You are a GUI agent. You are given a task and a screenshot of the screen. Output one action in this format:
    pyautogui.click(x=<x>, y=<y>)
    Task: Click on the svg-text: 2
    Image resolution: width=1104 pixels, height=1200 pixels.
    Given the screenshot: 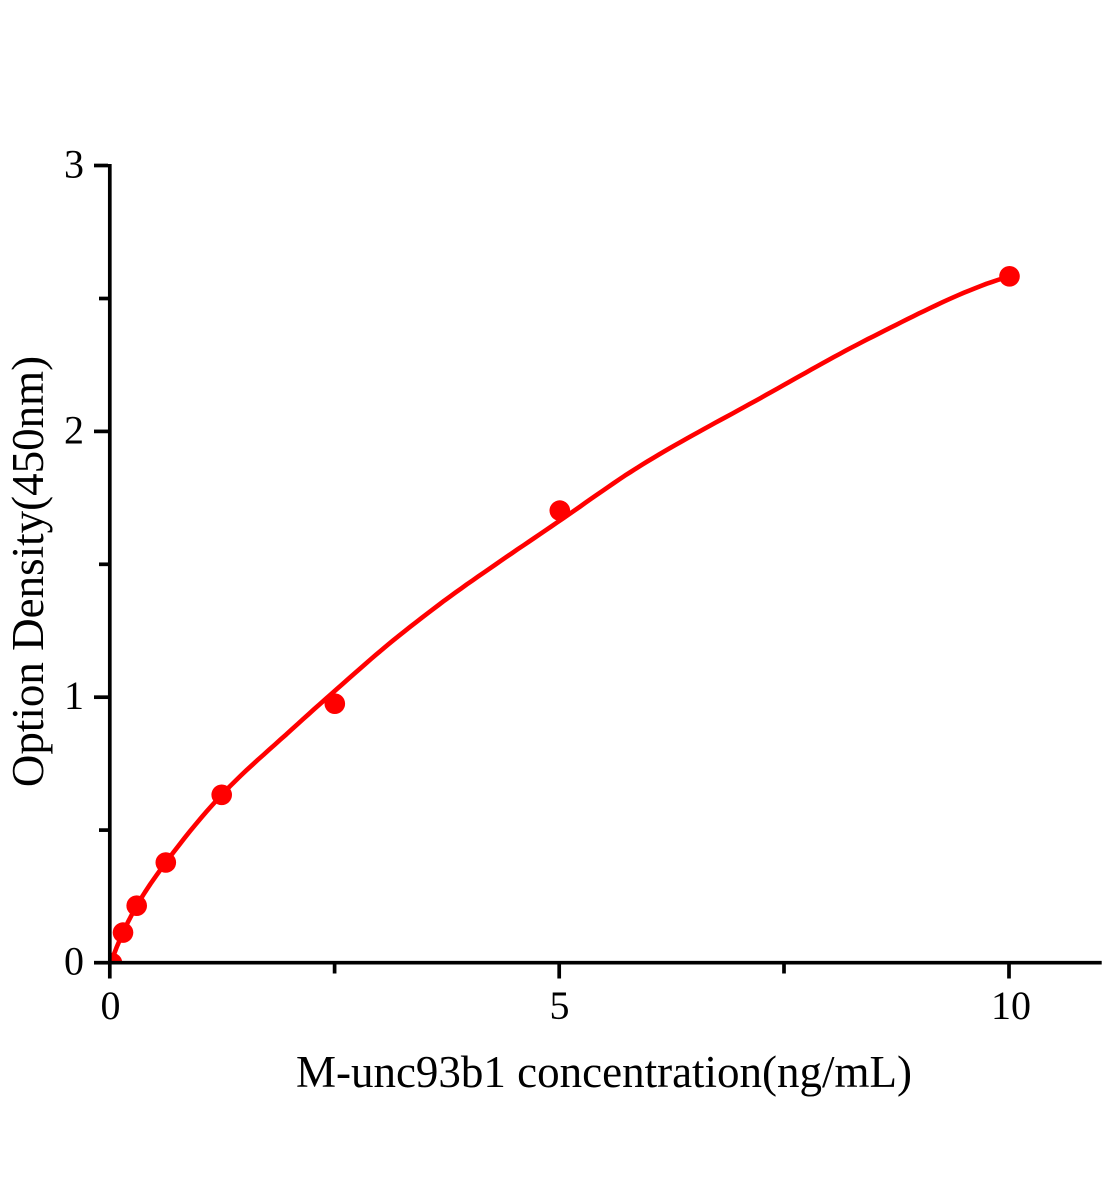 What is the action you would take?
    pyautogui.click(x=74, y=429)
    